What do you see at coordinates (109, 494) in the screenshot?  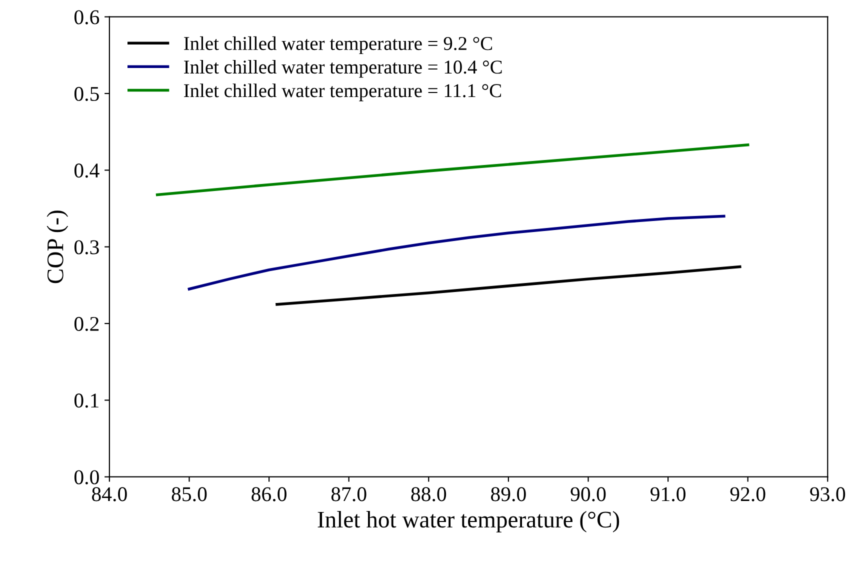 I see `x-tick-label: 84.0` at bounding box center [109, 494].